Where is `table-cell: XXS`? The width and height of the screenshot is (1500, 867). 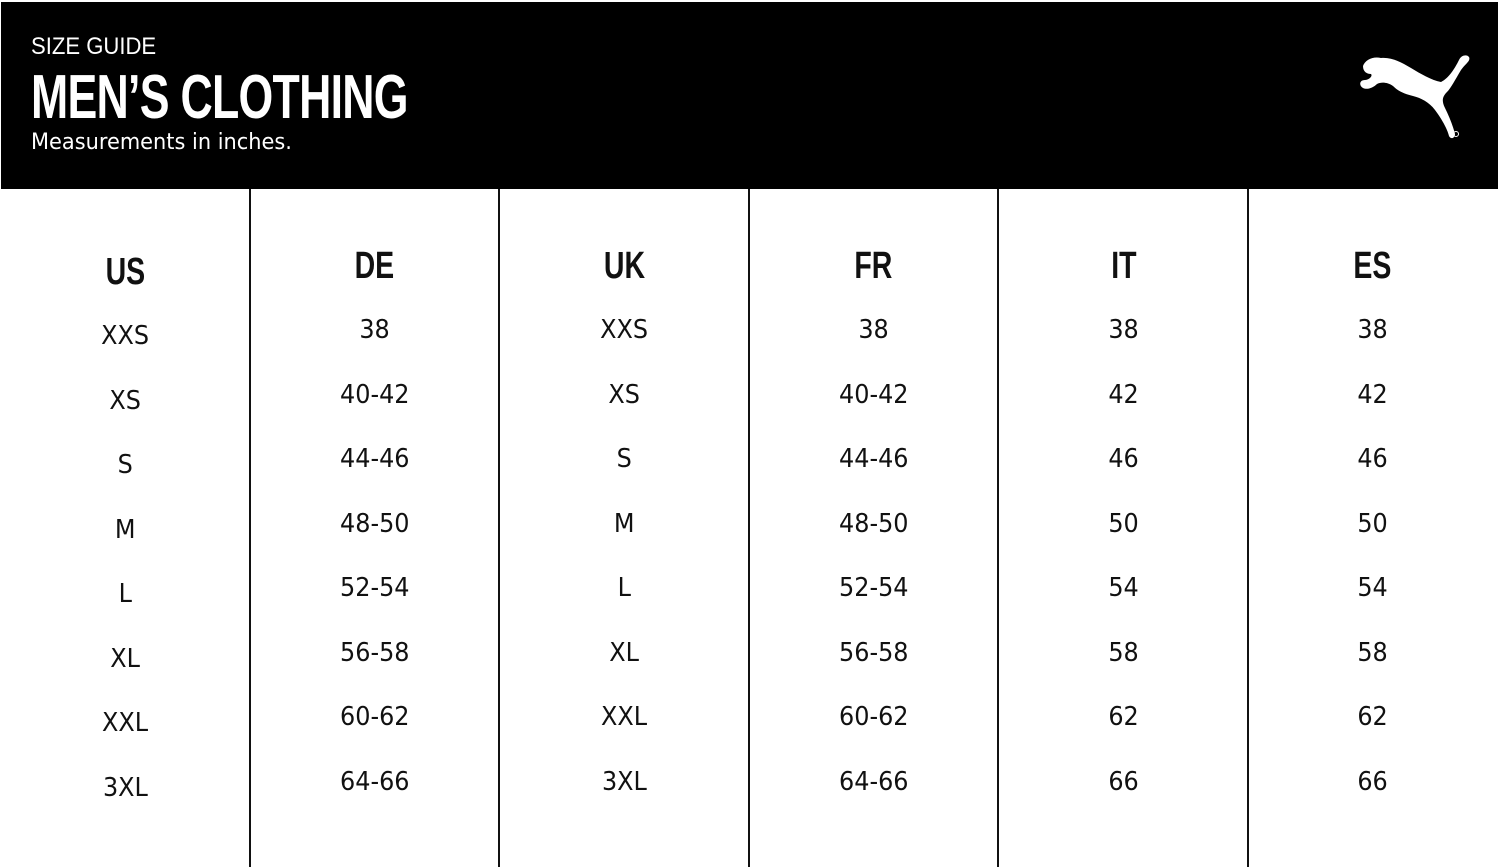
table-cell: XXS is located at coordinates (125, 336).